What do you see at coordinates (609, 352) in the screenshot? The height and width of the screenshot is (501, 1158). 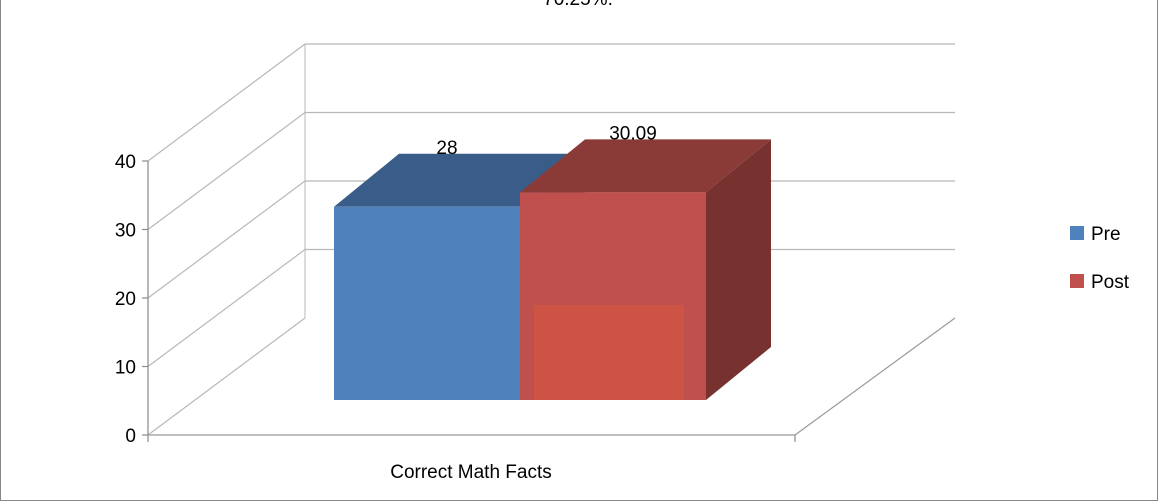 I see `post-bar-highlight` at bounding box center [609, 352].